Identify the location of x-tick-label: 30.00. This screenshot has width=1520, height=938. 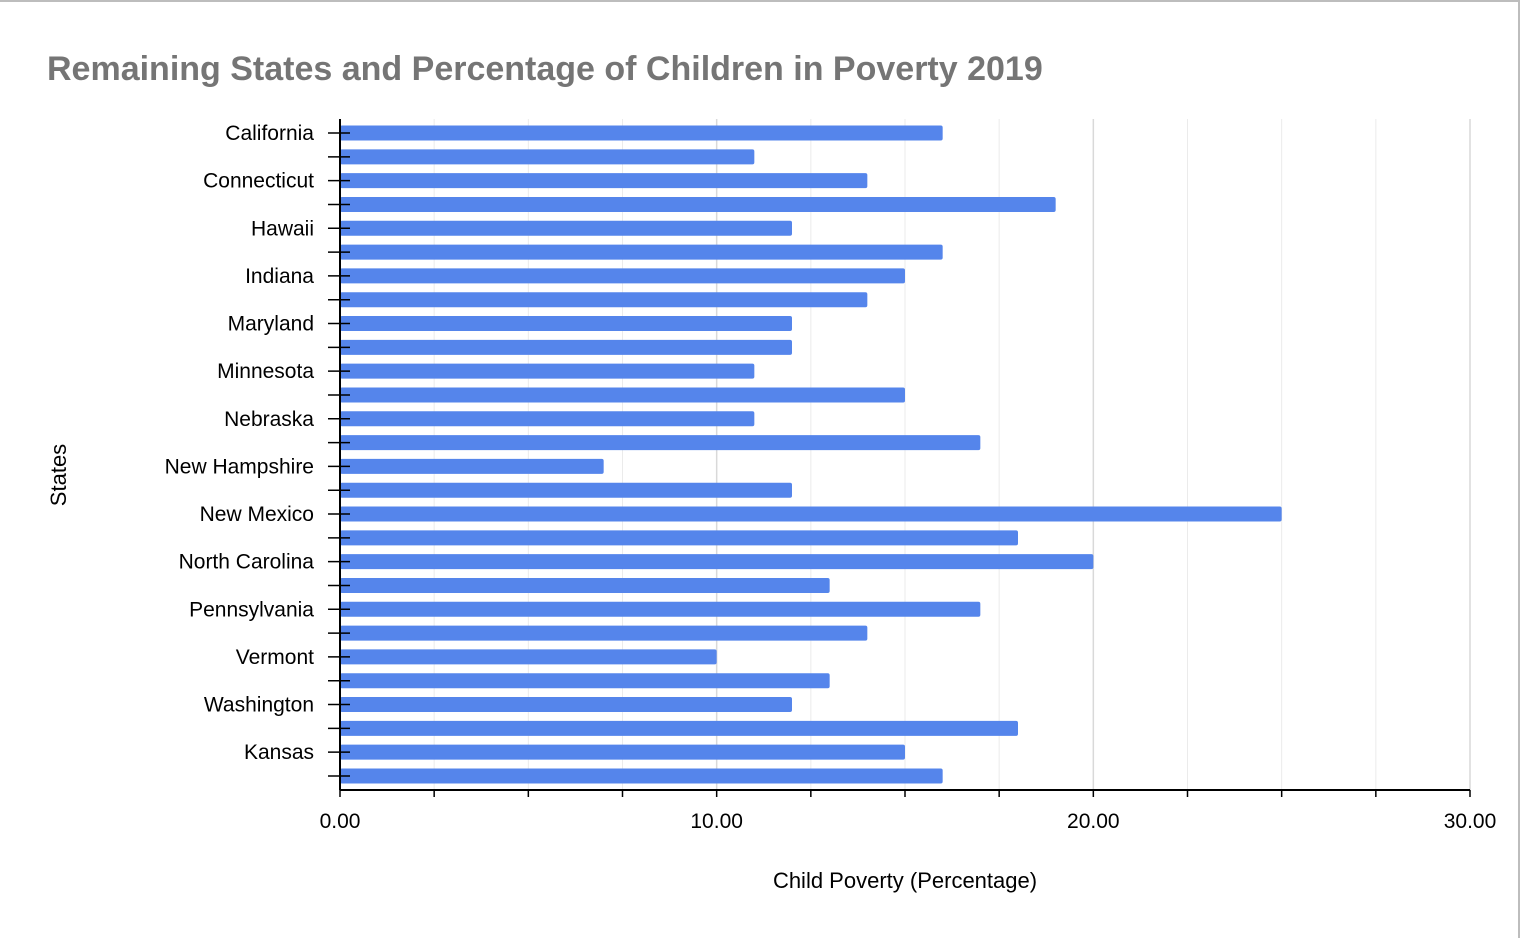
(1470, 821).